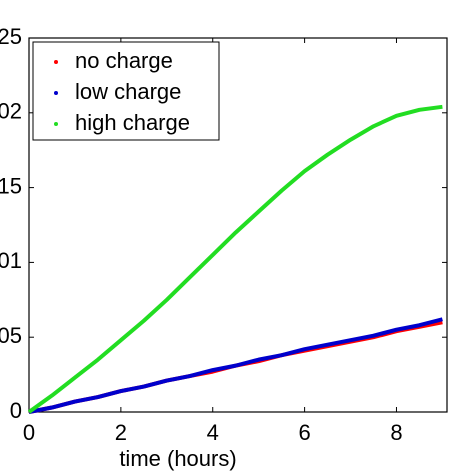 The image size is (474, 474). I want to click on x-tick-label: 4, so click(213, 432).